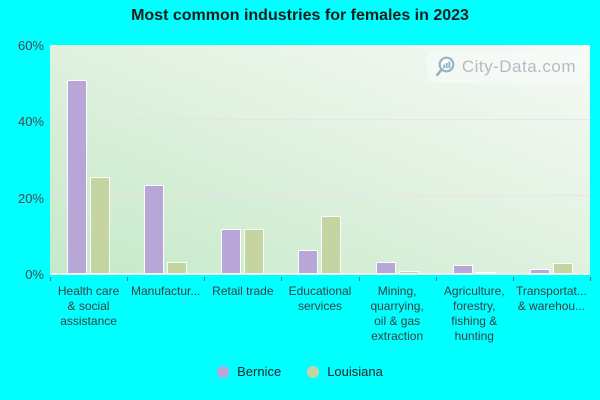 The width and height of the screenshot is (600, 400). What do you see at coordinates (30, 45) in the screenshot?
I see `y-axis-tick-label: 60%` at bounding box center [30, 45].